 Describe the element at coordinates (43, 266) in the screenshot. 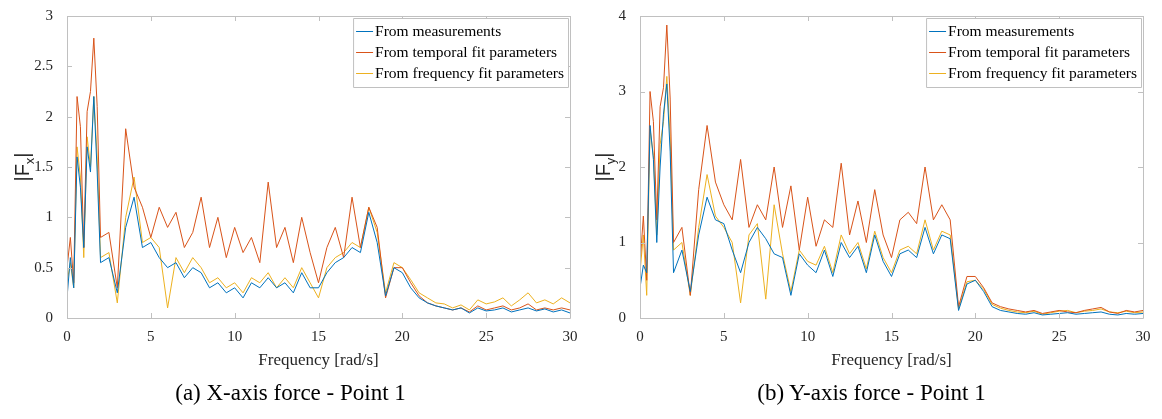

I see `y-tick-label: 0.5` at that location.